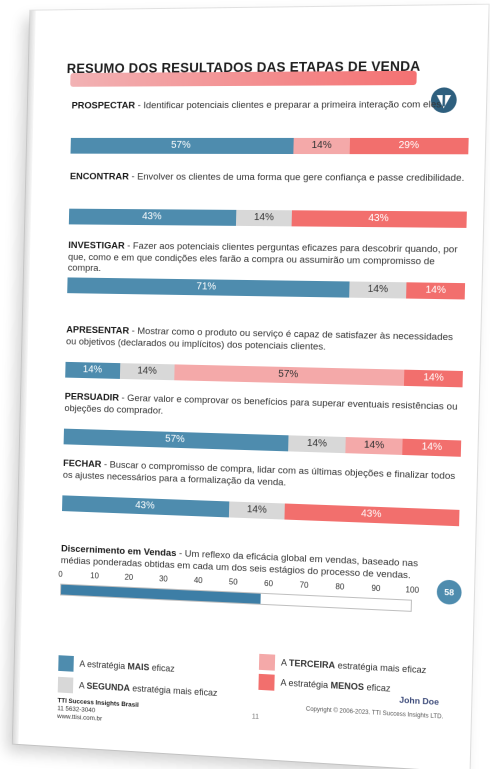 This screenshot has width=490, height=769. What do you see at coordinates (92, 397) in the screenshot?
I see `stage-name: PERSUADIR` at bounding box center [92, 397].